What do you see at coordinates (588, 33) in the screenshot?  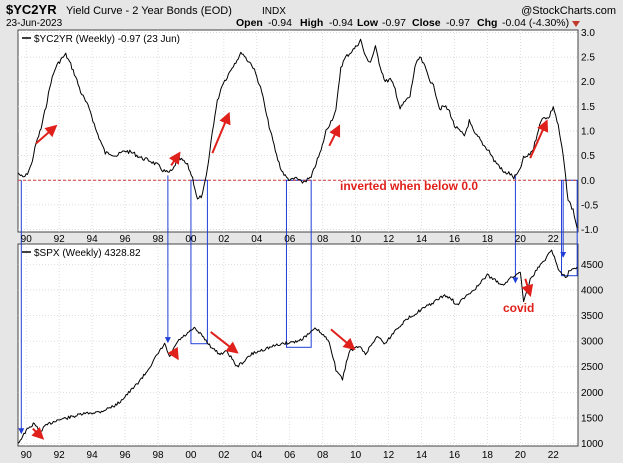 I see `yield-ytick-label: 3.0` at bounding box center [588, 33].